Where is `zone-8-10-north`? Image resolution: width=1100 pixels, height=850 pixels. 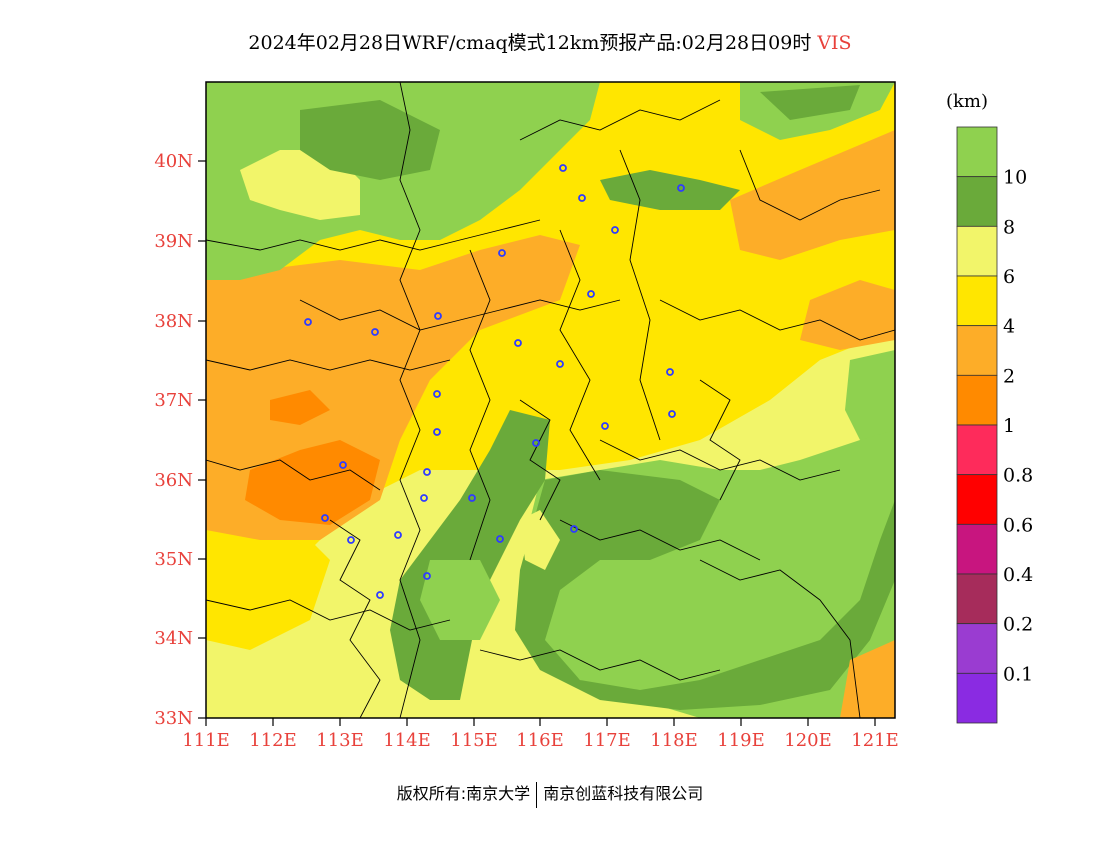 zone-8-10-north is located at coordinates (370, 140).